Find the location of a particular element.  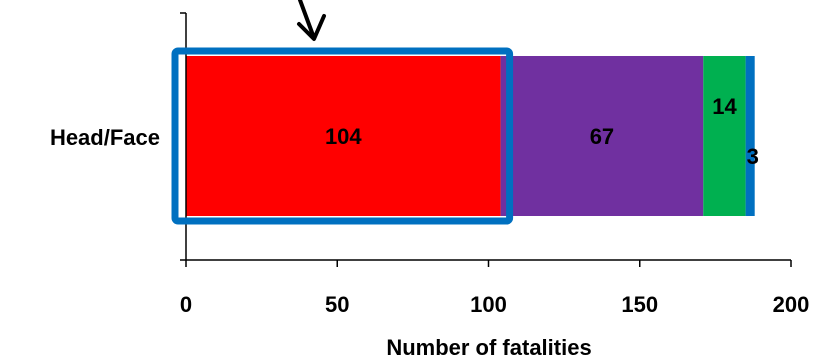

x-tick-label: 50 is located at coordinates (337, 304).